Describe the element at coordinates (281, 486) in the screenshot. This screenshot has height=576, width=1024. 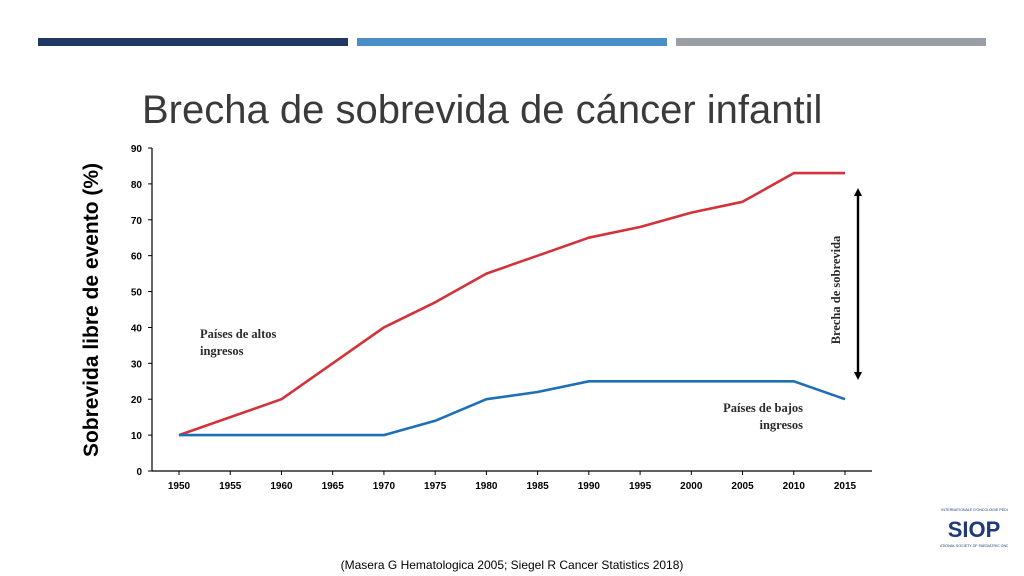
I see `x-tick-label: 1960` at that location.